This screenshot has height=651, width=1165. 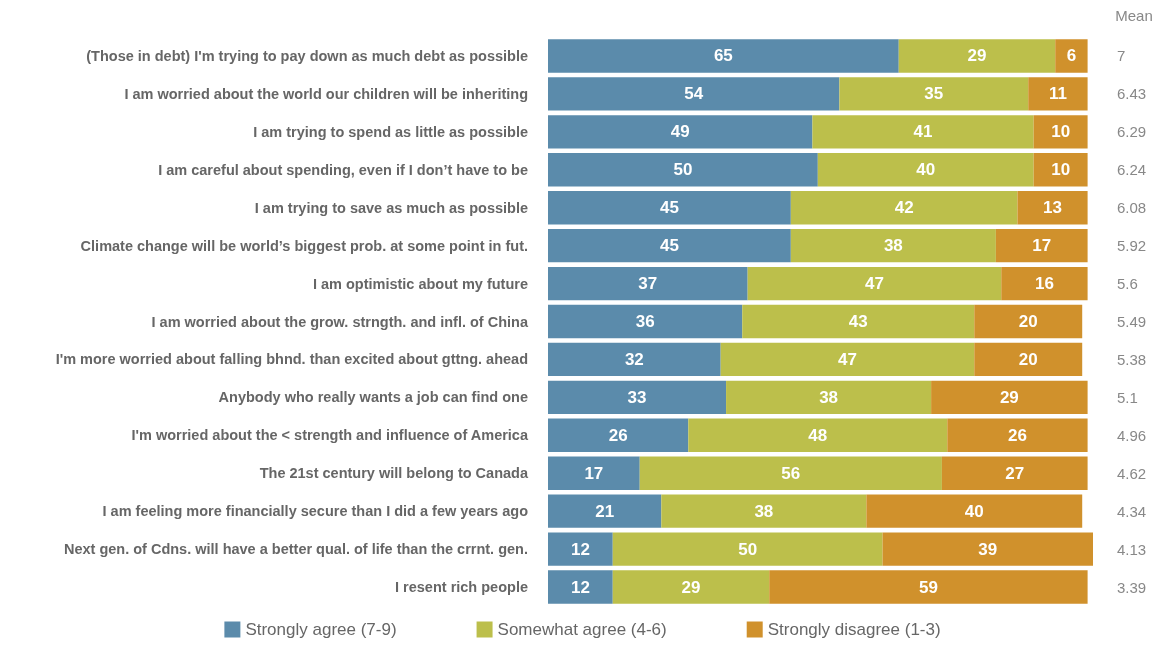 I want to click on text: 4.13, so click(x=1132, y=549).